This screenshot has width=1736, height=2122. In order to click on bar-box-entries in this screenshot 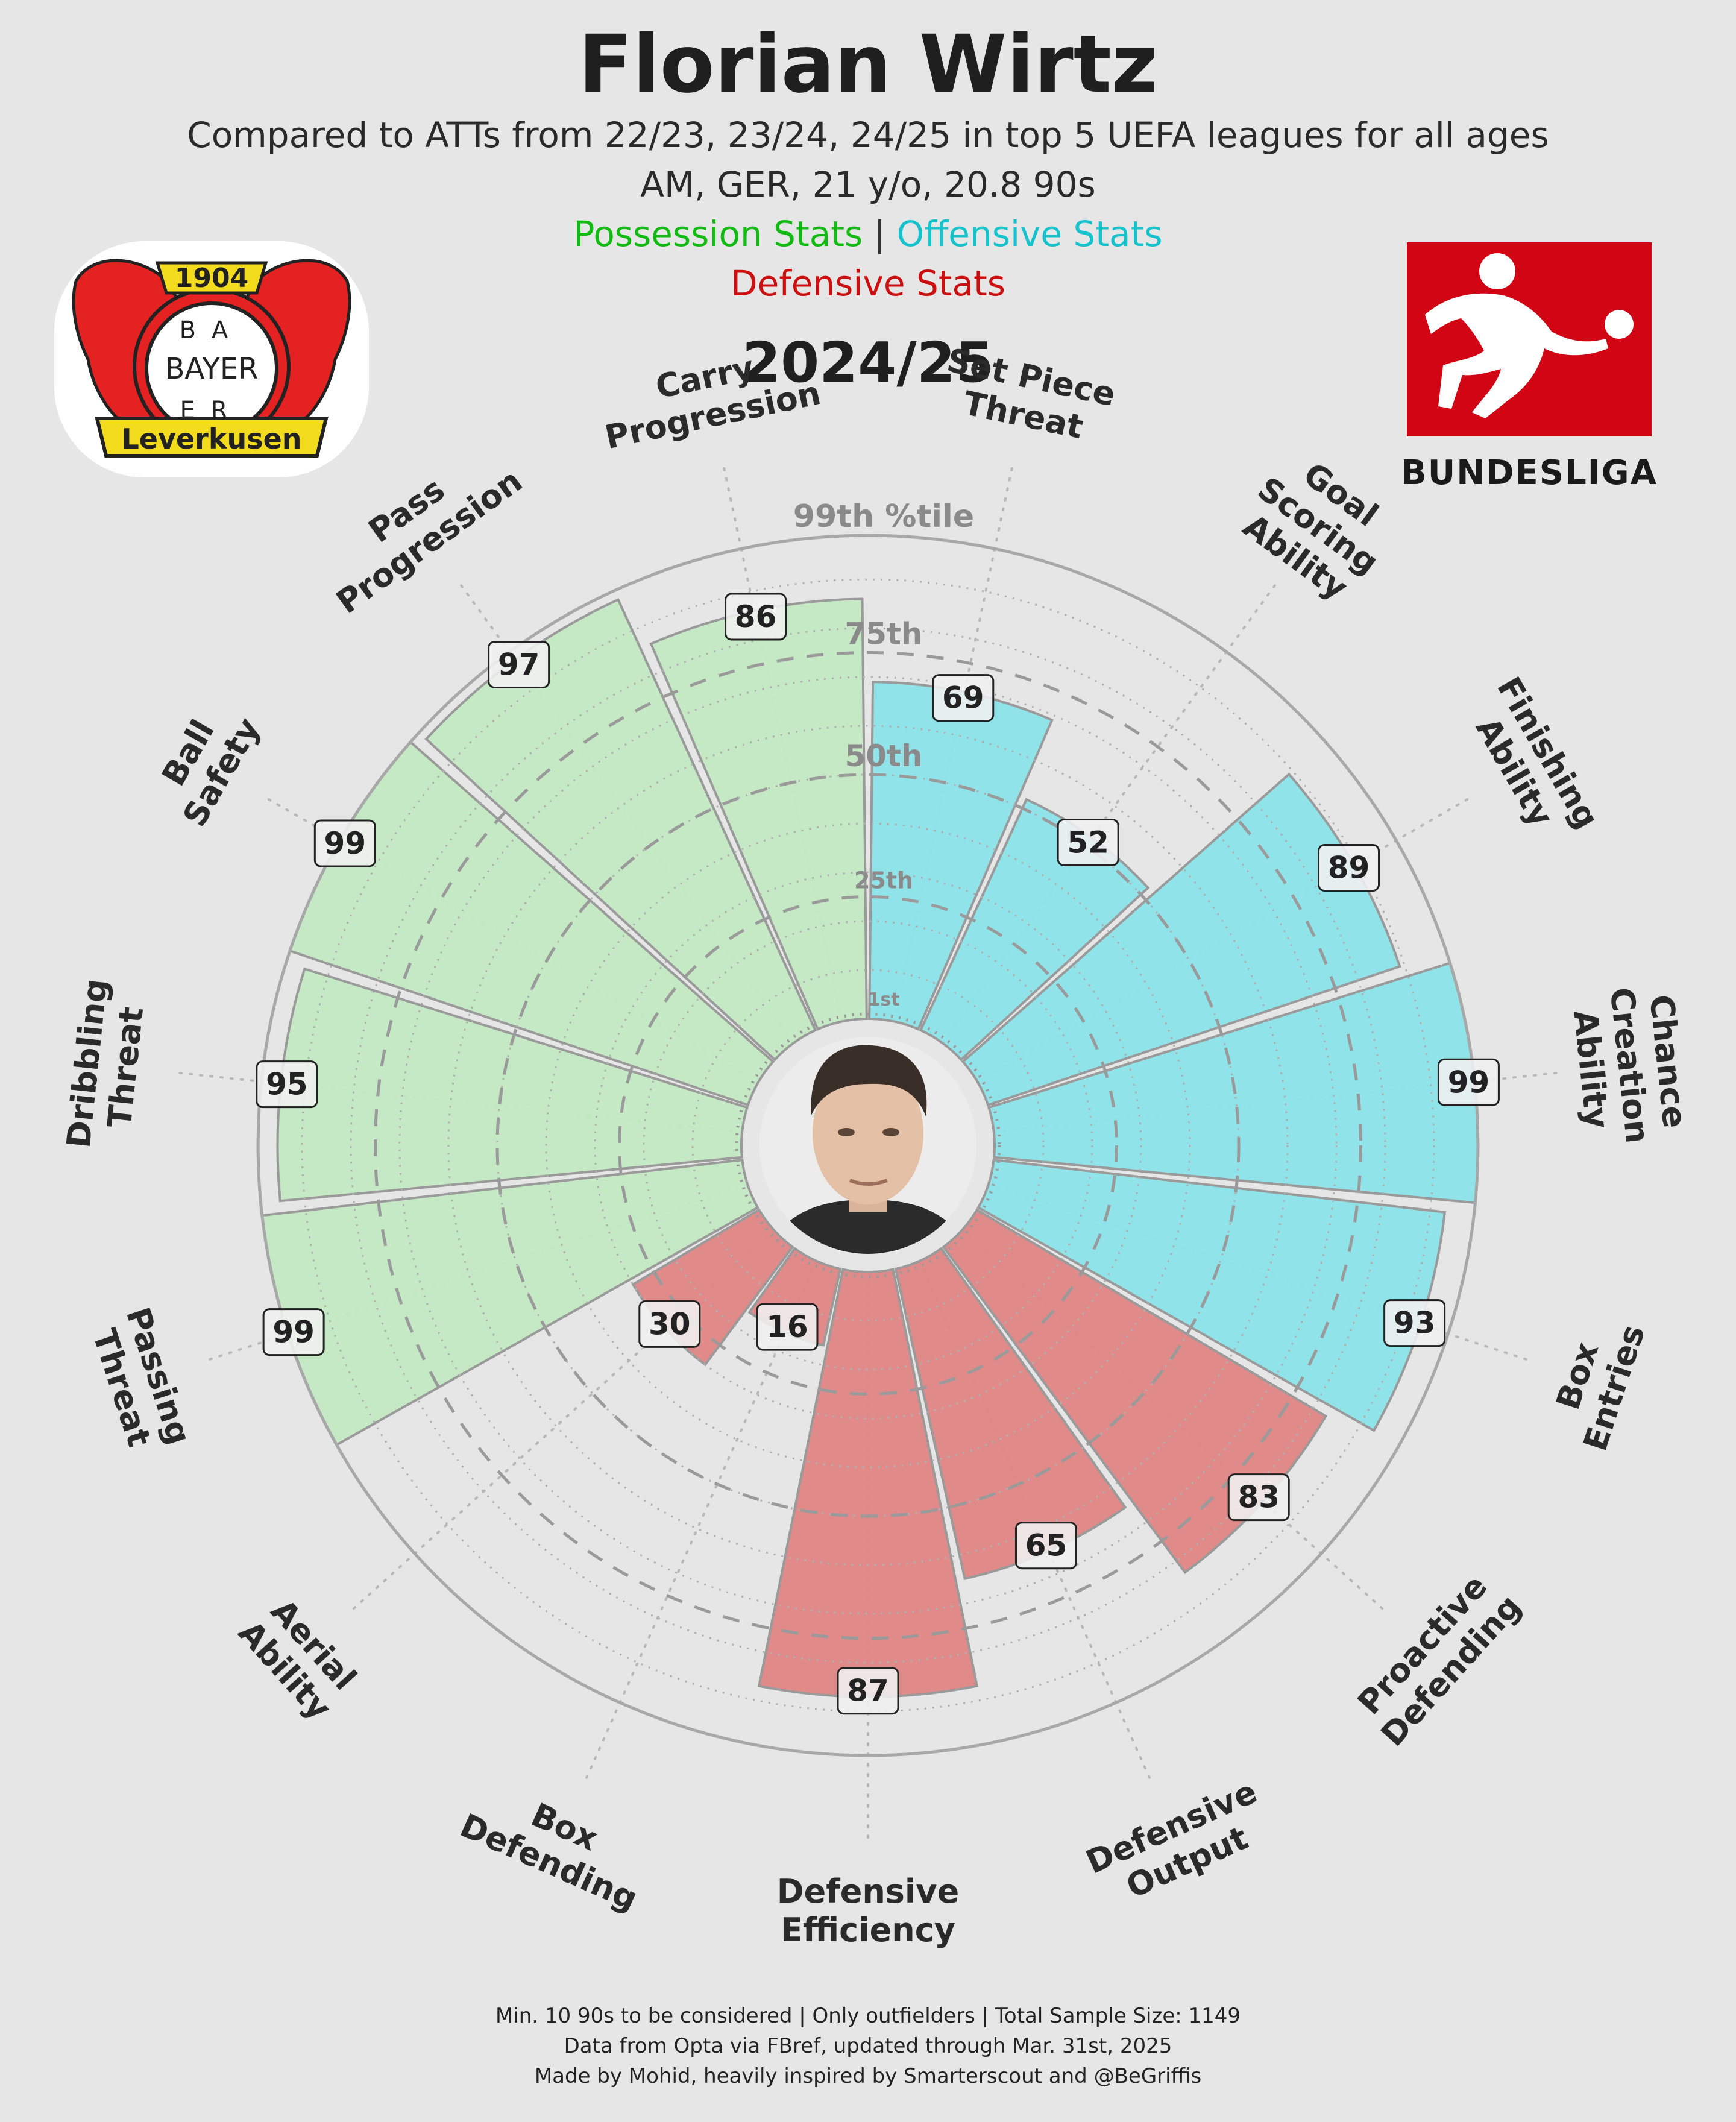, I will do `click(1211, 1295)`.